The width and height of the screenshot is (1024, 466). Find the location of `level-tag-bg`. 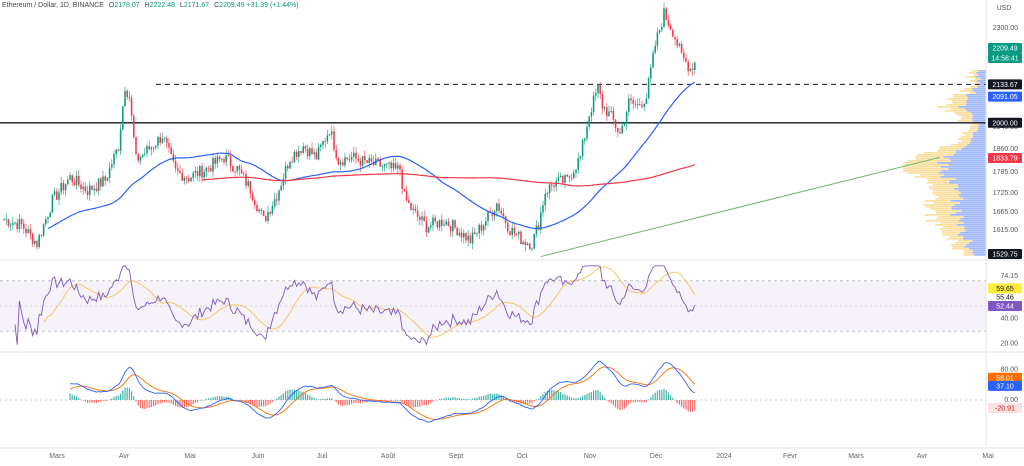

level-tag-bg is located at coordinates (1005, 122).